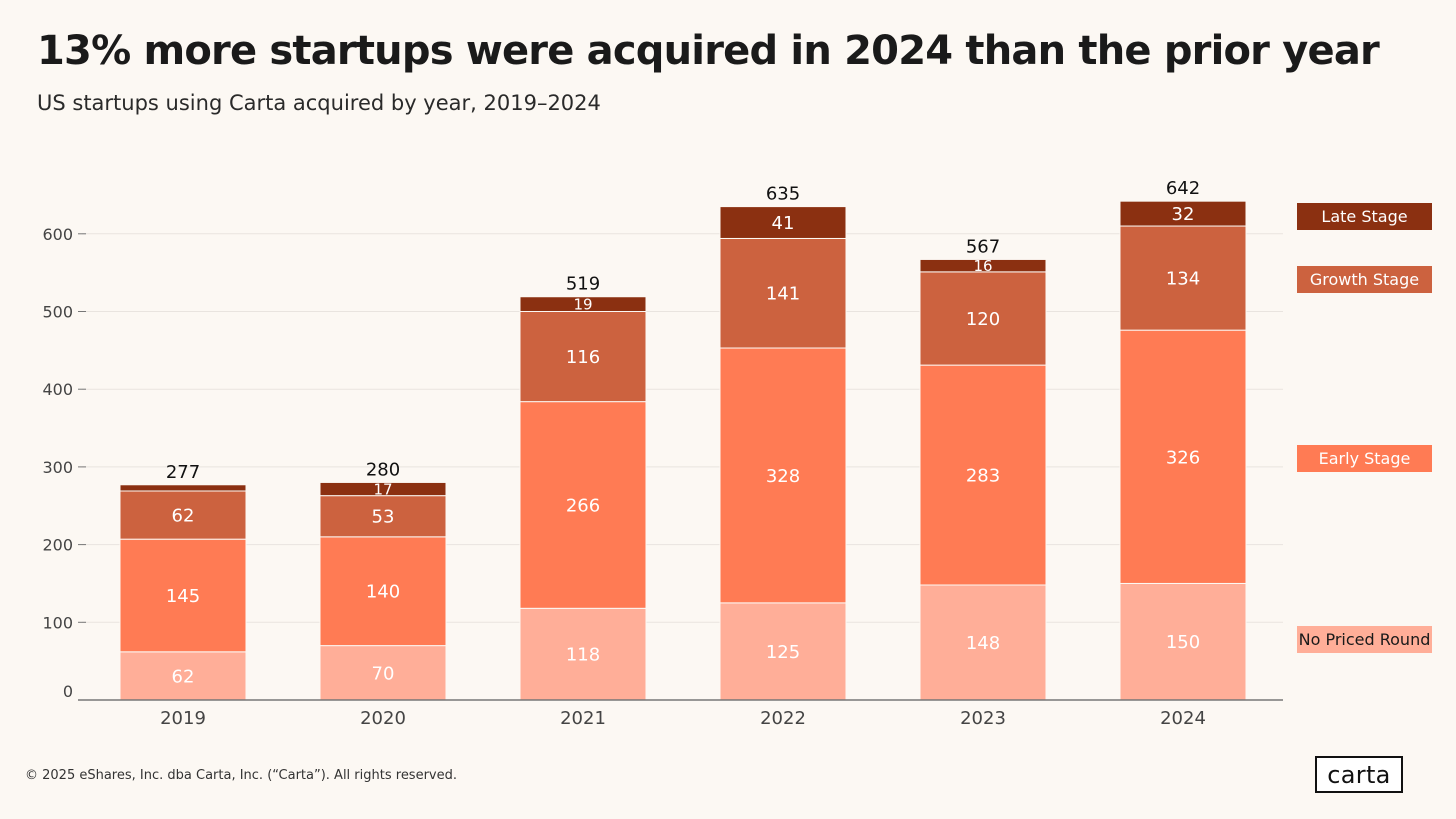  I want to click on legend-label: Growth Stage, so click(1364, 279).